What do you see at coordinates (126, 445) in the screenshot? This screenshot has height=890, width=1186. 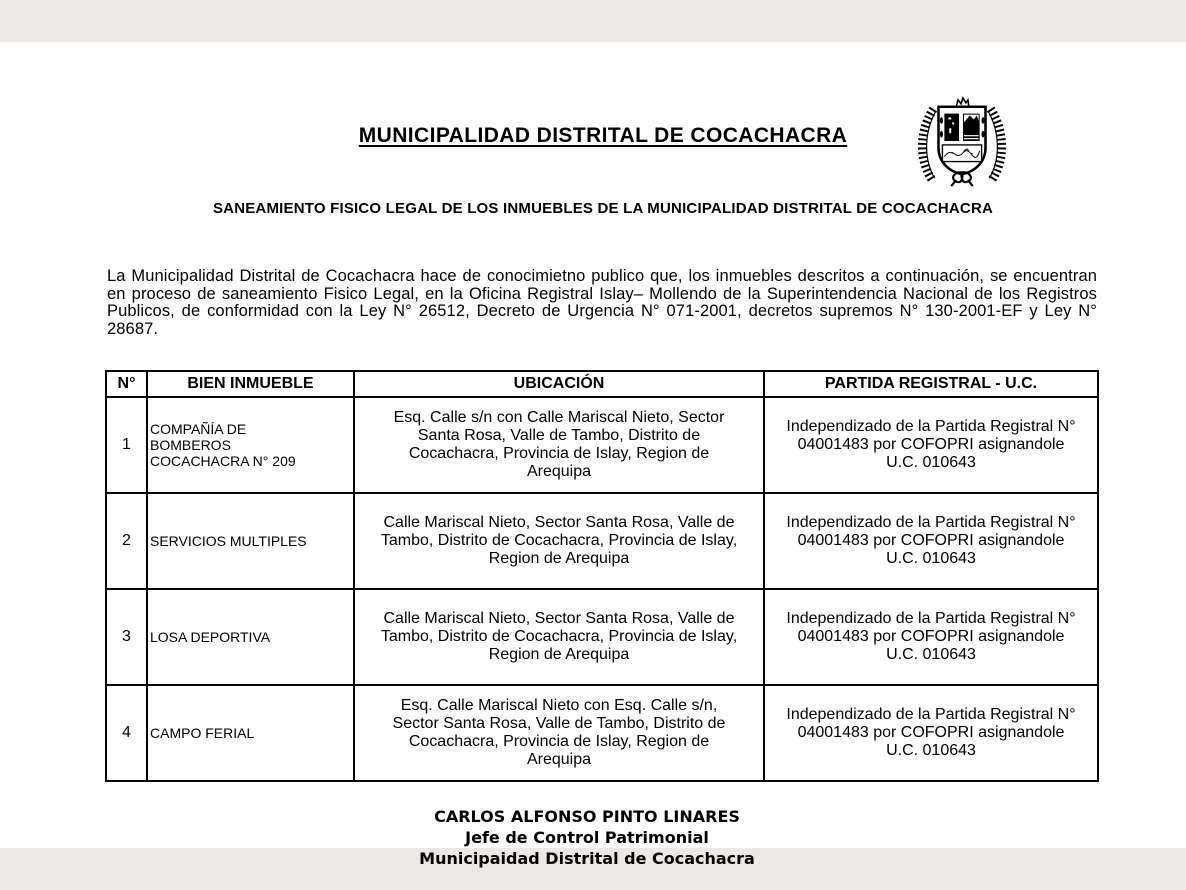 I see `row-number-cell: 1` at bounding box center [126, 445].